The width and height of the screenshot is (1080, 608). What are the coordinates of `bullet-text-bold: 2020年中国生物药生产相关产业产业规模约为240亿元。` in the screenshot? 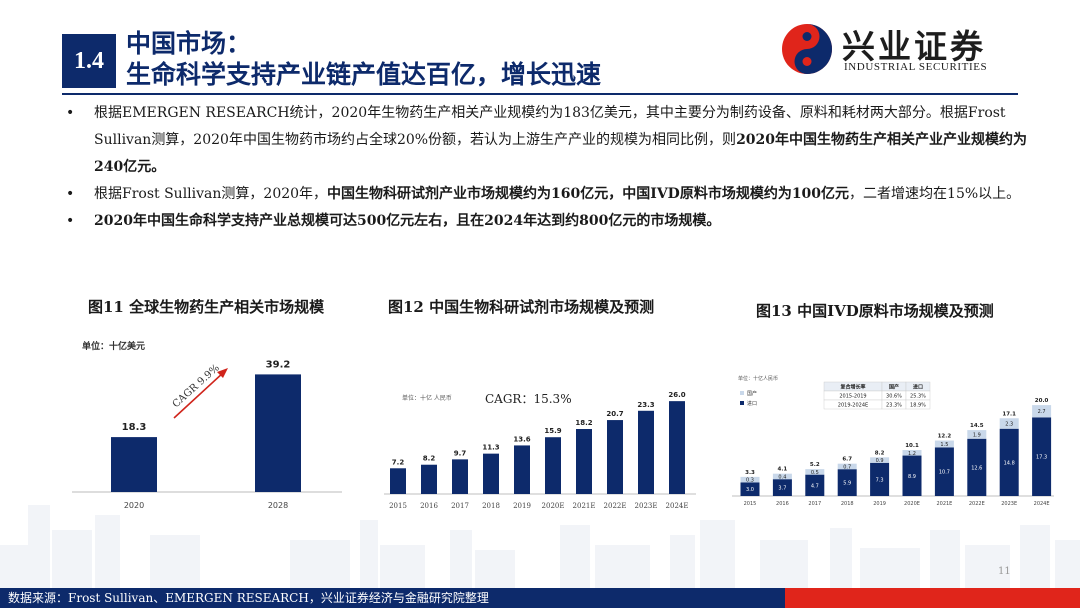 It's located at (561, 153).